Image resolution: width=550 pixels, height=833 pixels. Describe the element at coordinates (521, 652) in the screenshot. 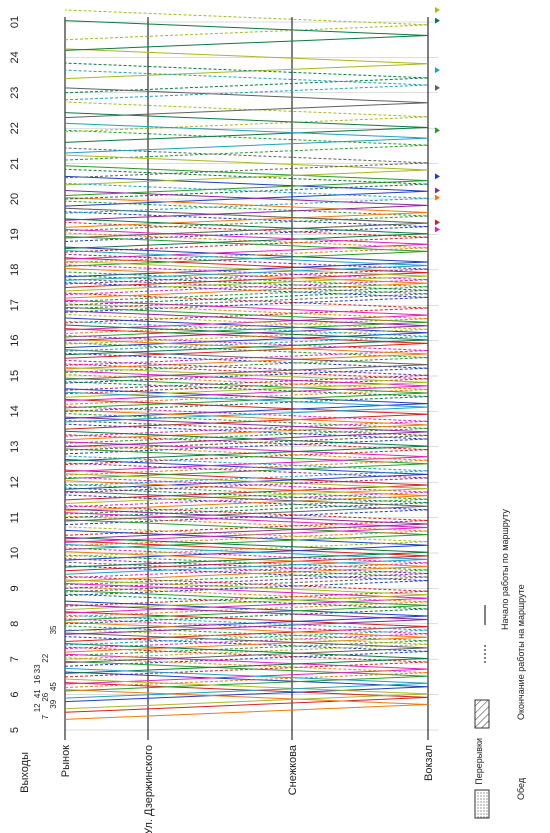

I see `legend-end: Окончание работы на маршруте` at that location.